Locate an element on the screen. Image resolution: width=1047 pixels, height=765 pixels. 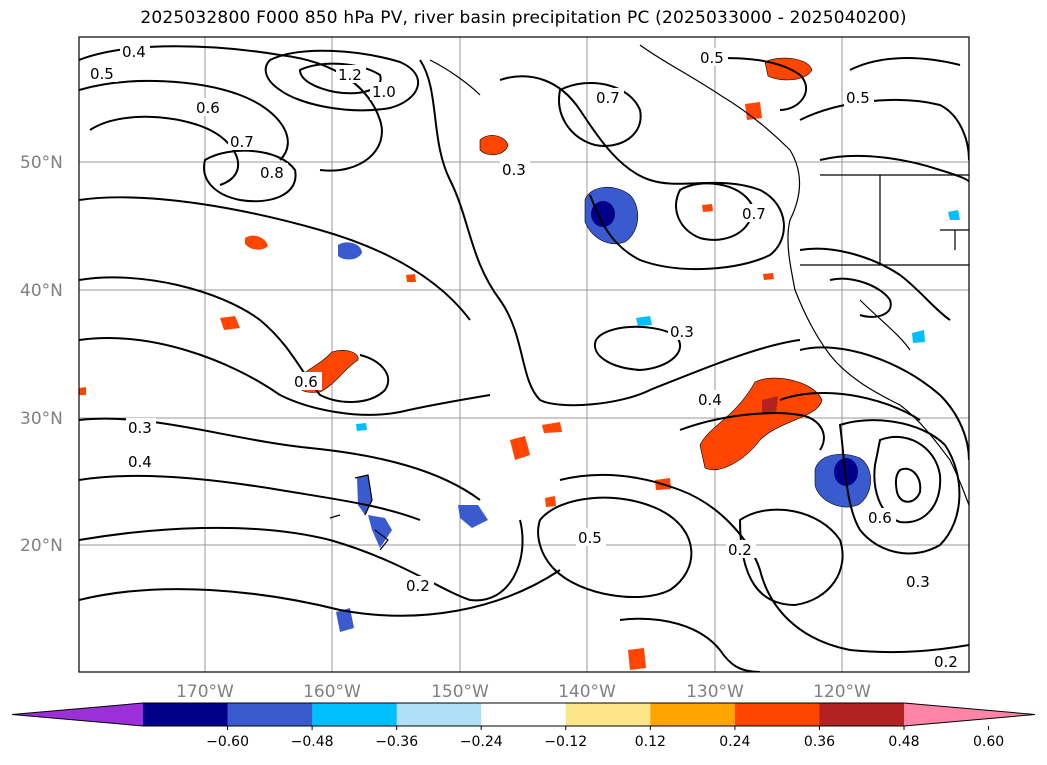
colorbar-tick-label: 0.60 is located at coordinates (988, 742).